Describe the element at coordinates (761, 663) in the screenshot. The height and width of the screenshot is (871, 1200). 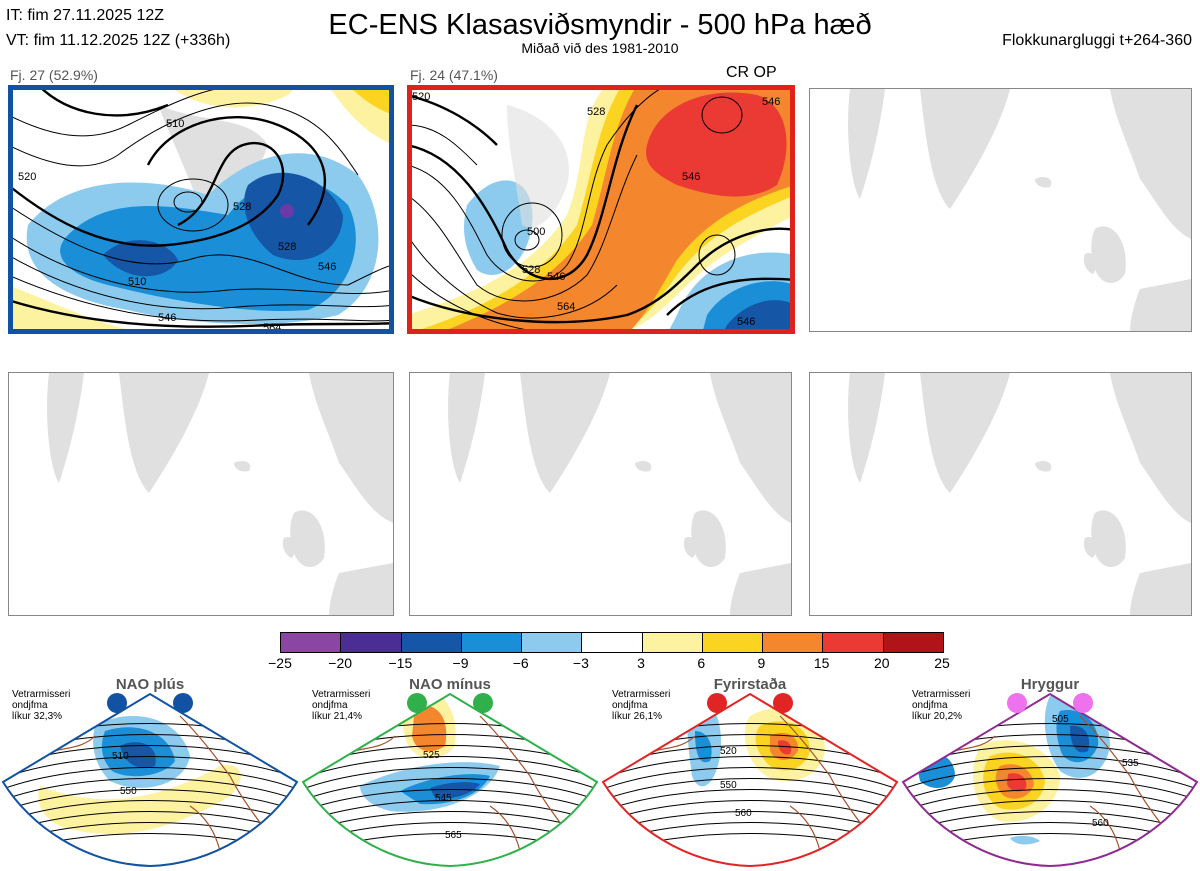
I see `colorbar-tick-label: 9` at that location.